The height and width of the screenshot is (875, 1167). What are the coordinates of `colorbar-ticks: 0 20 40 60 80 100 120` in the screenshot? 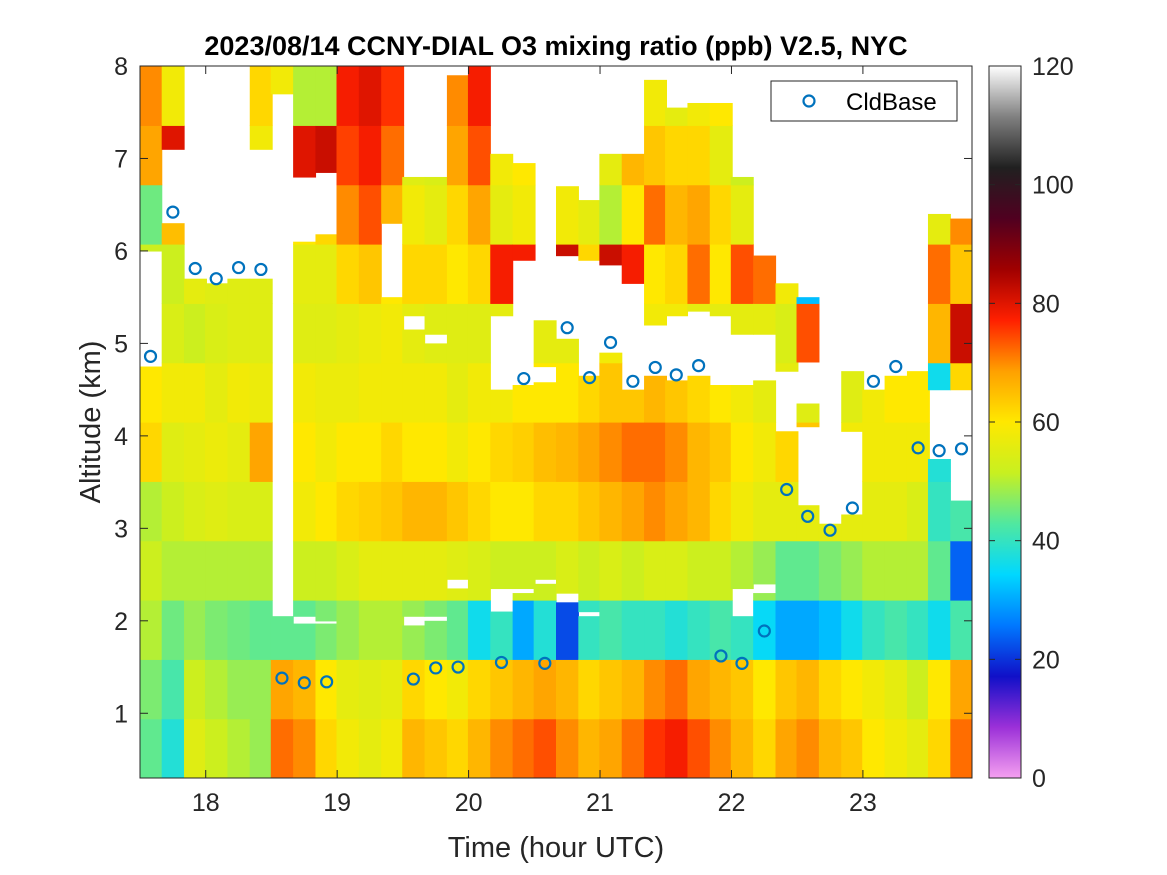 It's located at (1031, 423).